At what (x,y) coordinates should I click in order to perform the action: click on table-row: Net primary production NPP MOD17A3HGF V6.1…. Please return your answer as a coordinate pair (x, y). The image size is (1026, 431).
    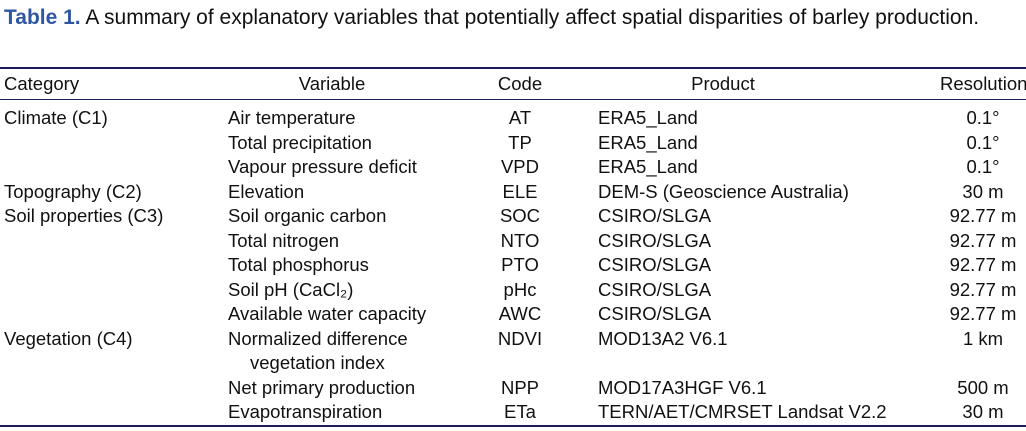
    Looking at the image, I should click on (513, 388).